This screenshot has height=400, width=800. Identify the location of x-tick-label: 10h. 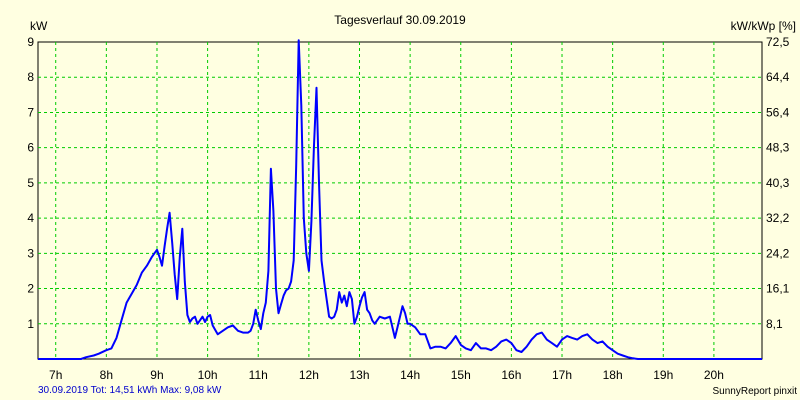
(208, 375).